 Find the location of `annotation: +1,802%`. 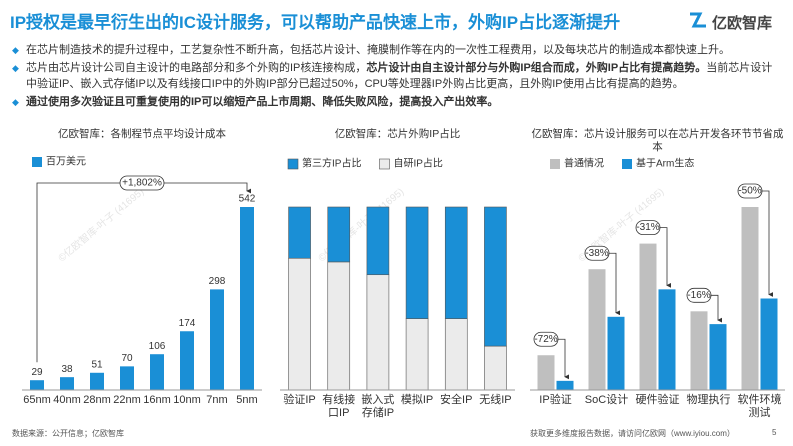

annotation: +1,802% is located at coordinates (142, 183).